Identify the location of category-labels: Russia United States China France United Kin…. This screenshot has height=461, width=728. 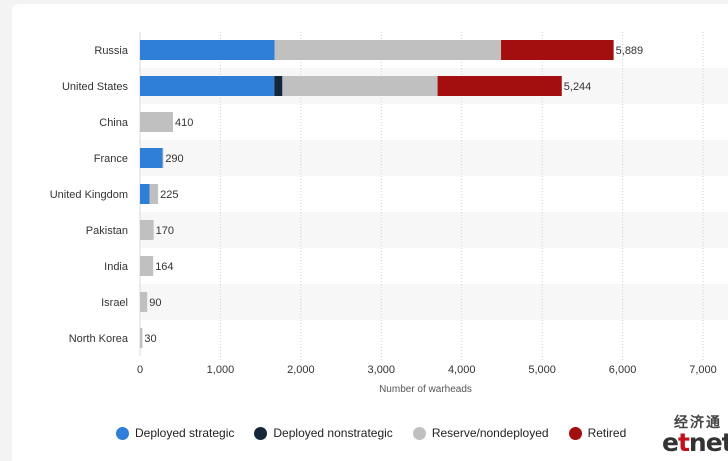
(89, 195).